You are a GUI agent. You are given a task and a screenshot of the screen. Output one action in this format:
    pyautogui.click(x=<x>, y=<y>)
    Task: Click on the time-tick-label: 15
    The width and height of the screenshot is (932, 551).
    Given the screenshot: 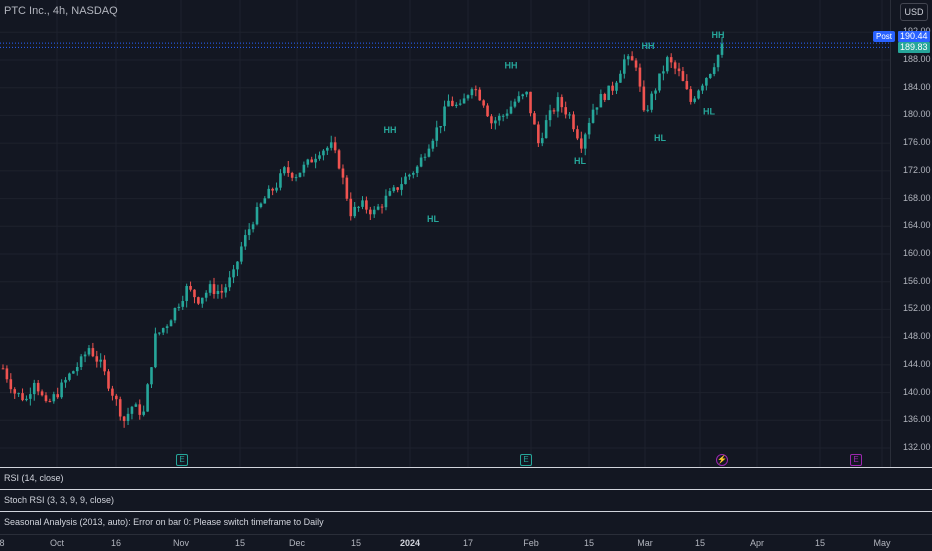 What is the action you would take?
    pyautogui.click(x=700, y=543)
    